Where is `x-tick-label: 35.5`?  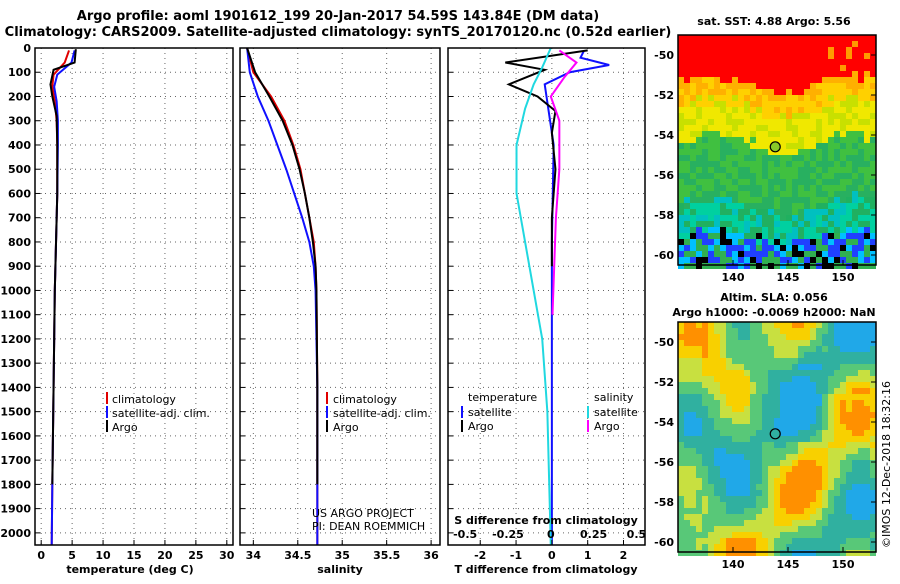
x-tick-label: 35.5 is located at coordinates (386, 555).